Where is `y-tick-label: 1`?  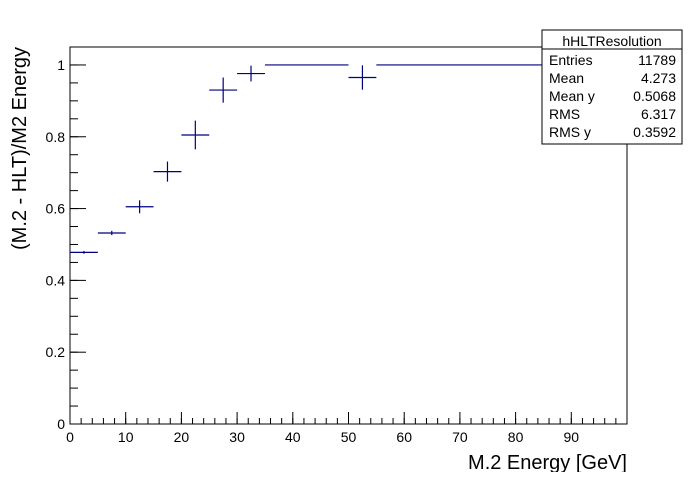
y-tick-label: 1 is located at coordinates (61, 65).